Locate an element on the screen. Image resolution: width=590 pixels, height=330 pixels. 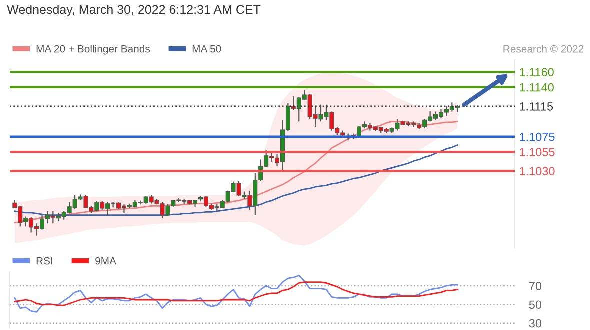
y-tick-label: 50 is located at coordinates (535, 305).